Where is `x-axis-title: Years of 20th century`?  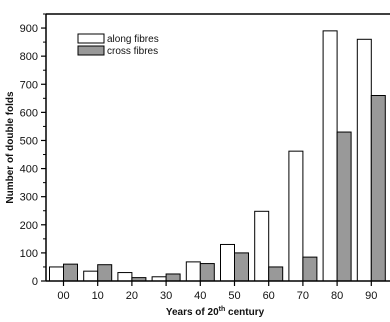 x-axis-title: Years of 20th century is located at coordinates (215, 312).